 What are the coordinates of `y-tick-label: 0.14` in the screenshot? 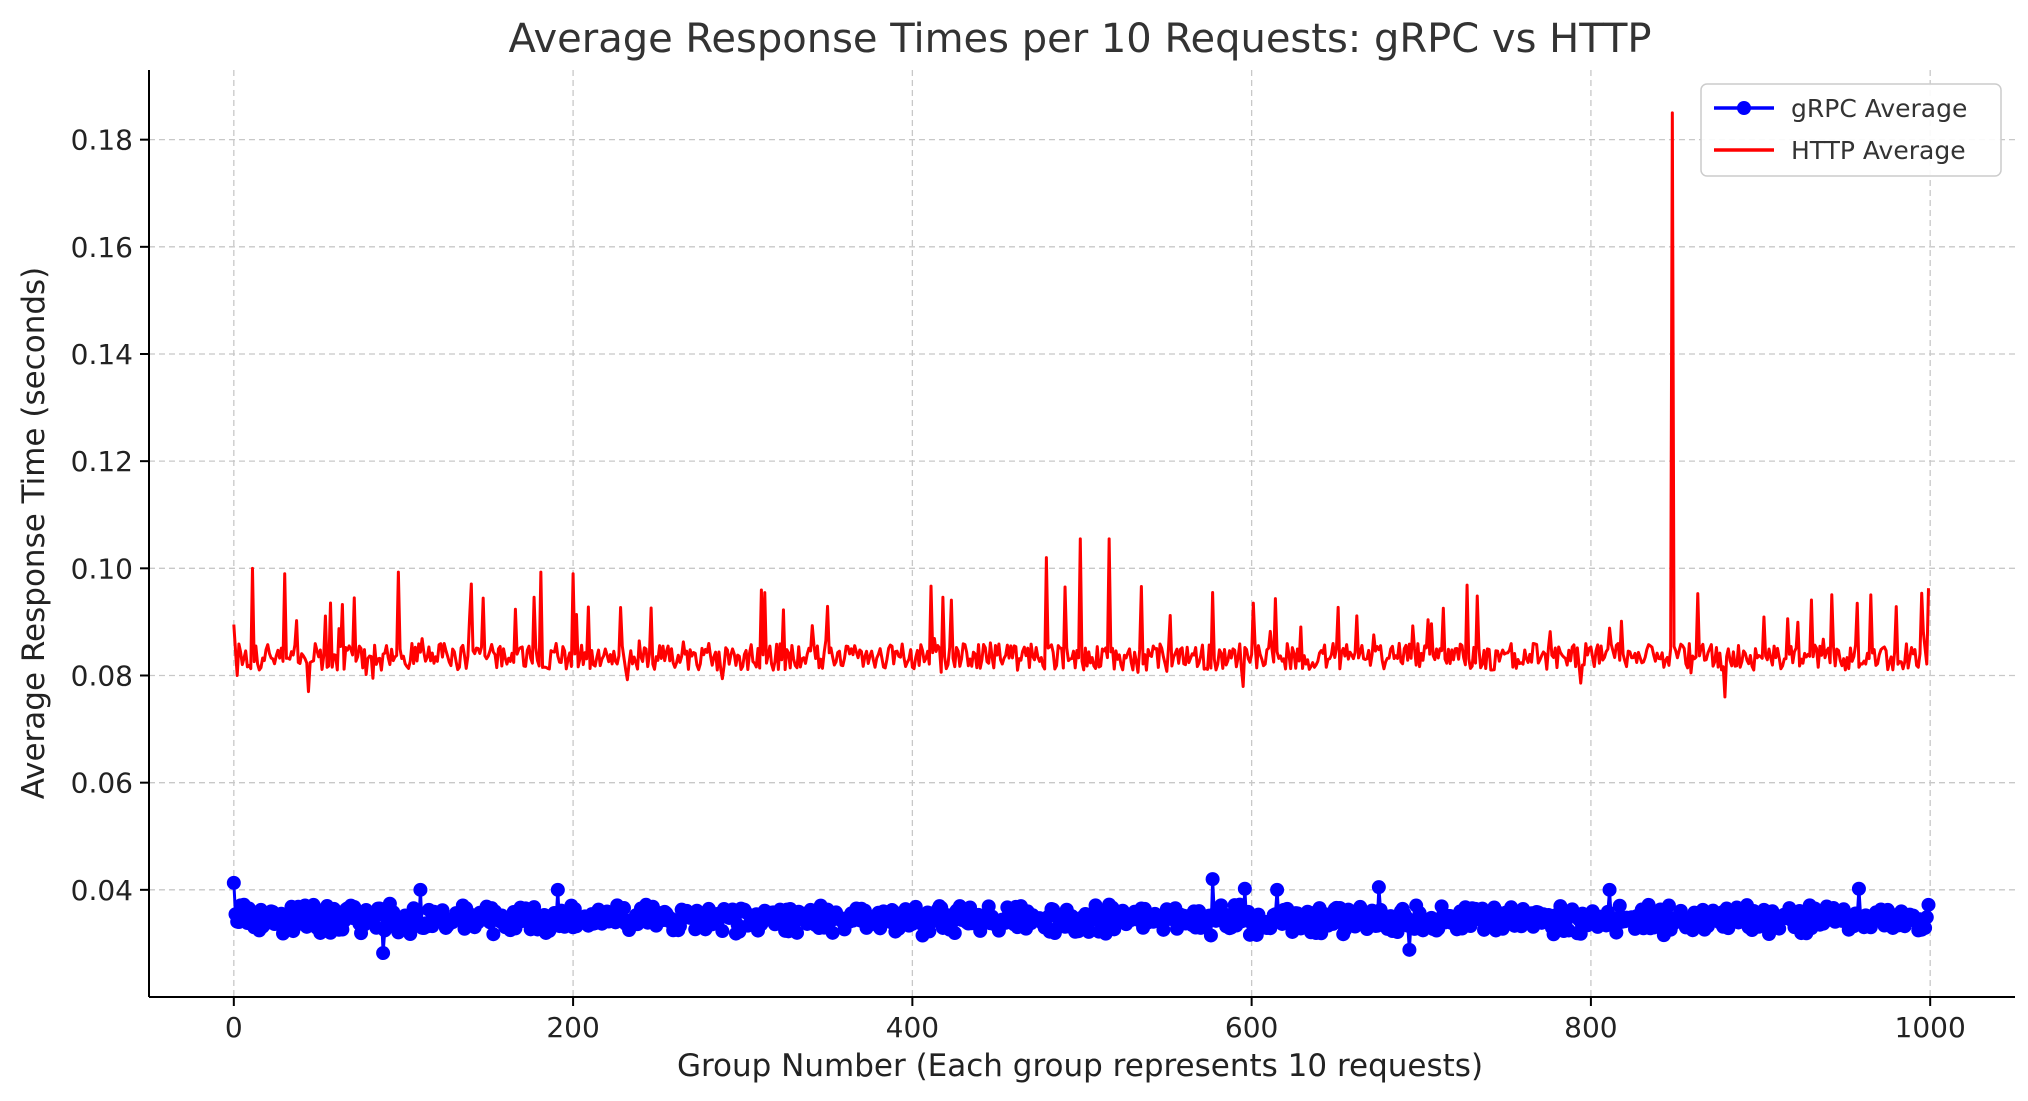 It's located at (102, 354).